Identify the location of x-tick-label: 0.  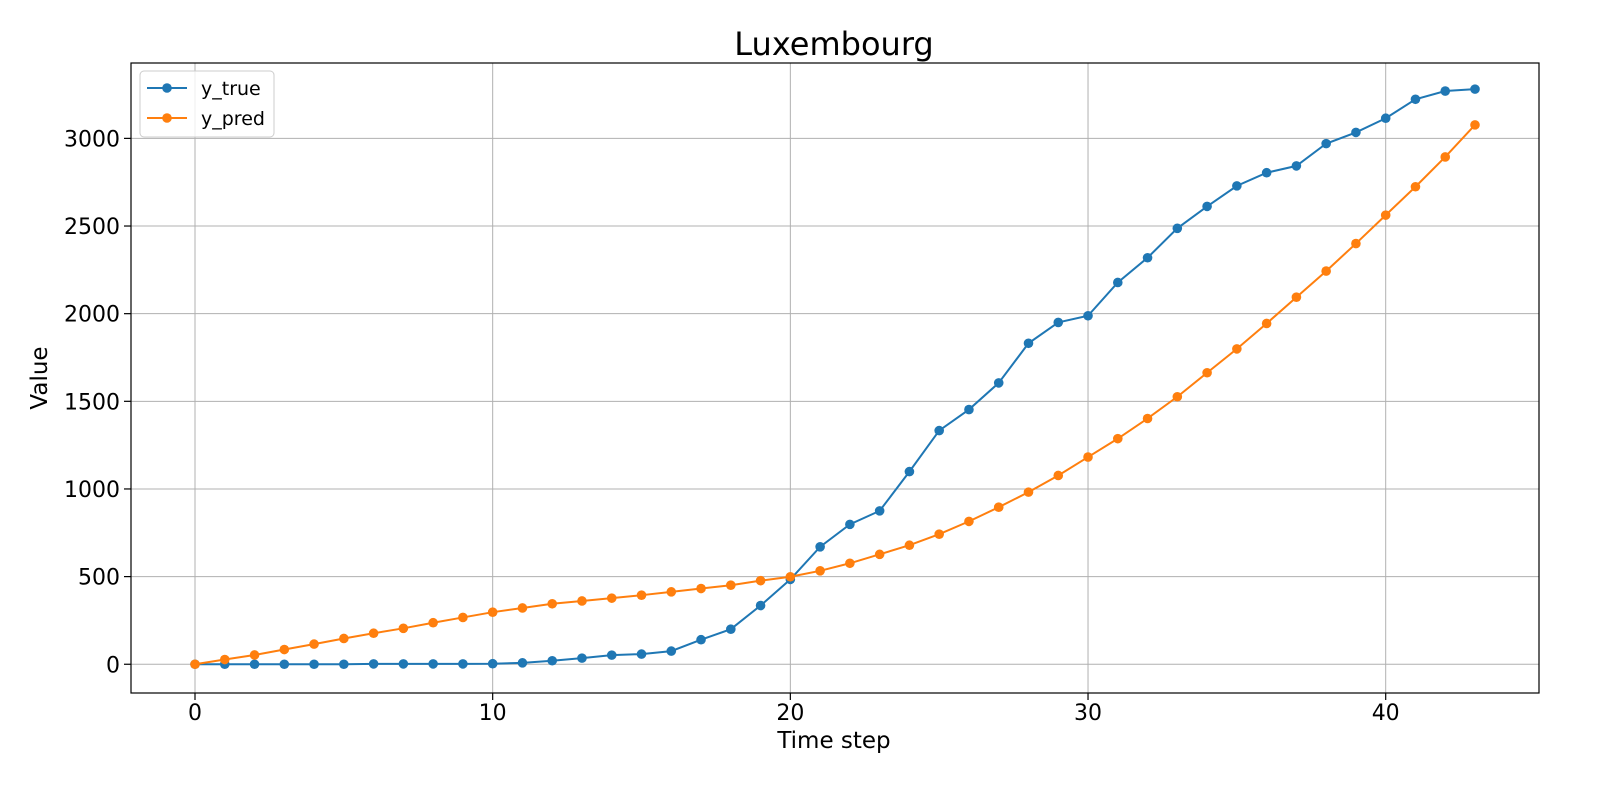
(195, 713).